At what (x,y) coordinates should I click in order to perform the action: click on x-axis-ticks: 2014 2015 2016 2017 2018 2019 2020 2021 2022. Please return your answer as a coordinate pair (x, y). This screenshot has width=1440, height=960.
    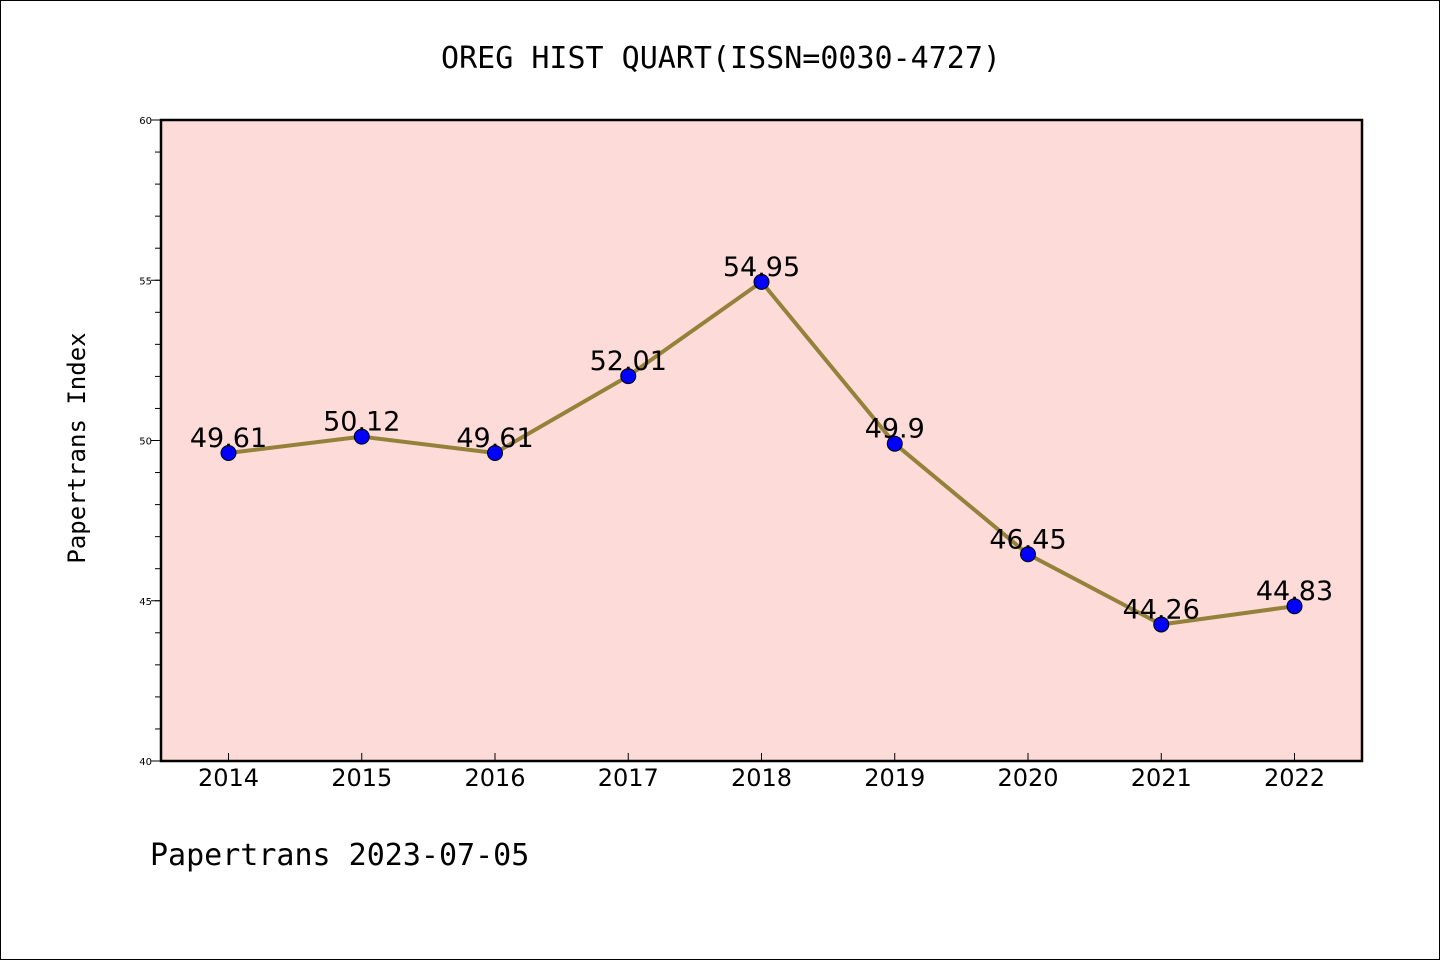
    Looking at the image, I should click on (761, 772).